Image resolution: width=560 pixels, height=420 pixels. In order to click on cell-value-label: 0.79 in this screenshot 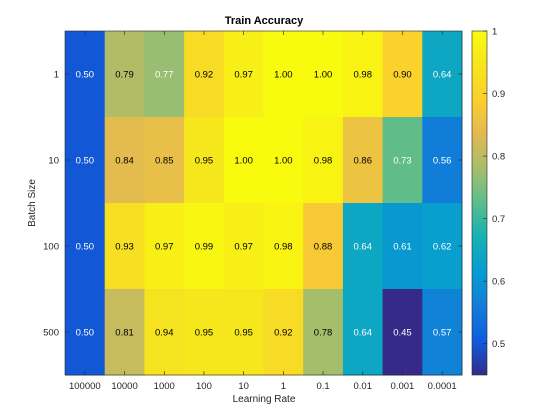, I will do `click(124, 75)`.